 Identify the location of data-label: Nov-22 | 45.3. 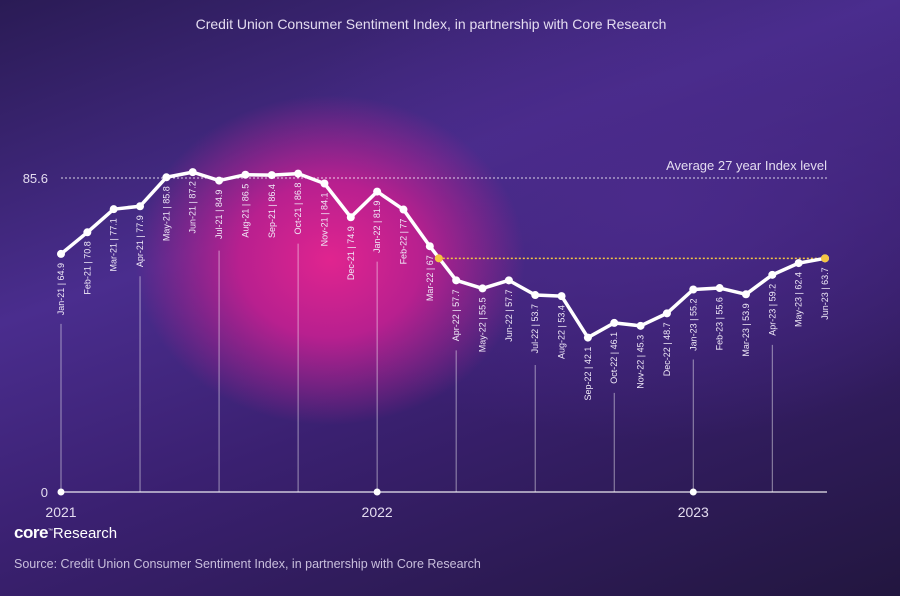
(641, 362).